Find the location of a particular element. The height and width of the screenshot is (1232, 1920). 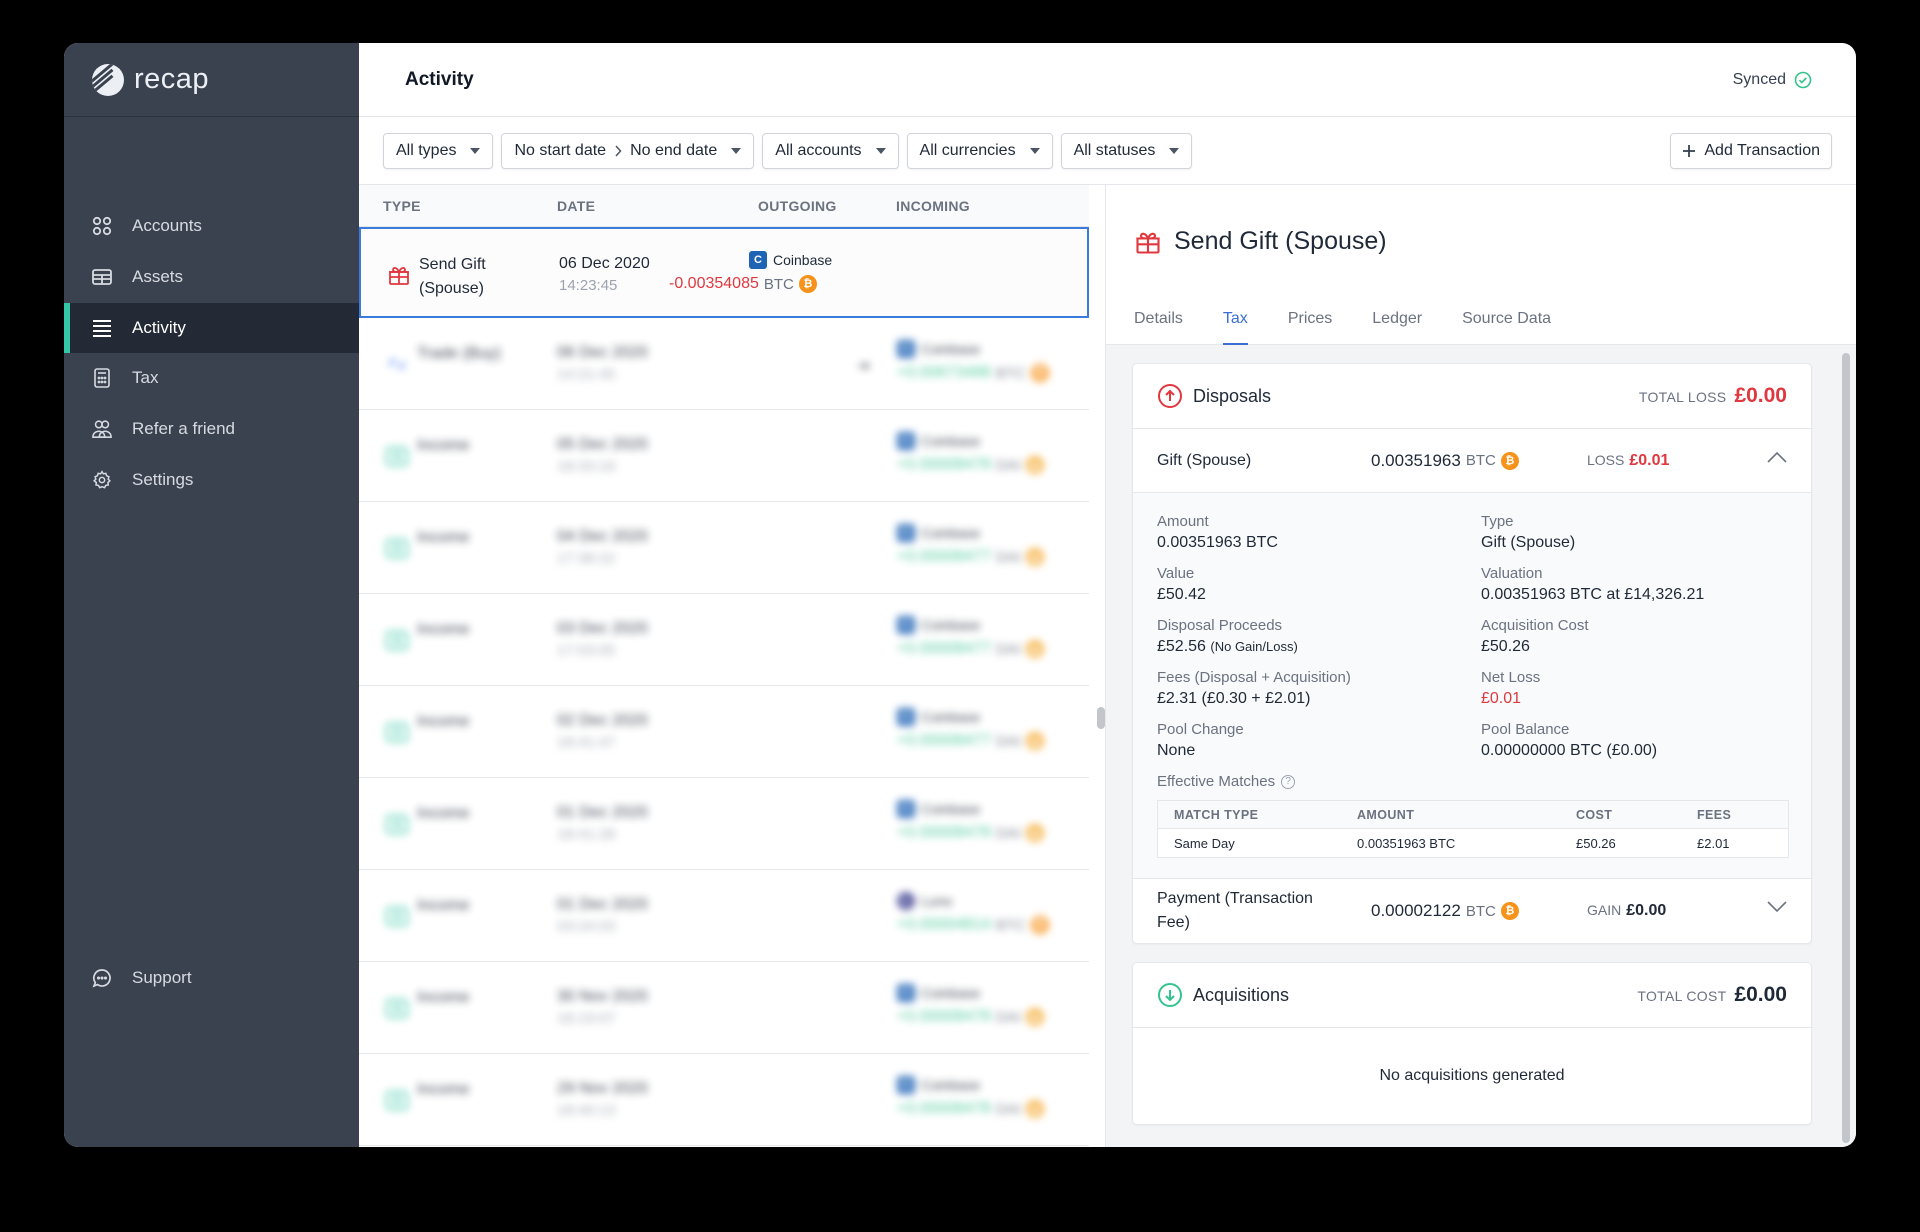

chevron-up-icon is located at coordinates (1777, 457).